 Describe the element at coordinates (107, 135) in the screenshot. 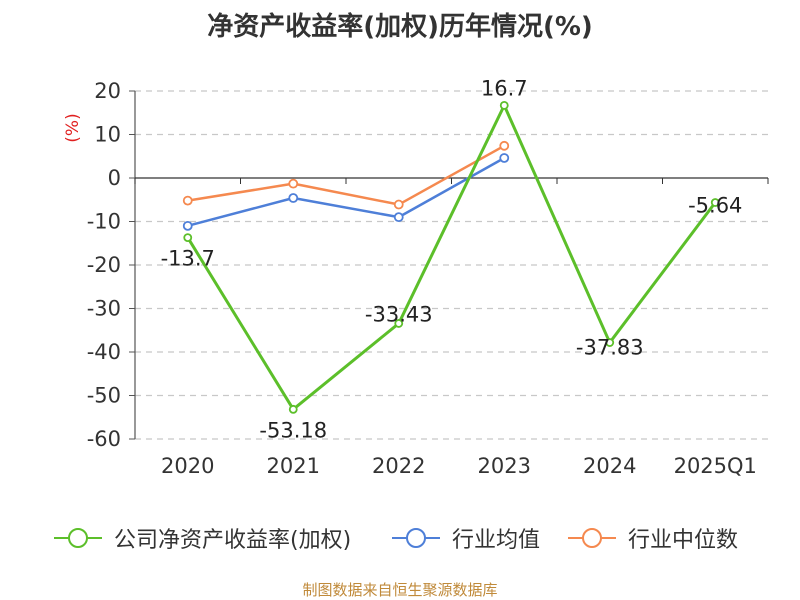

I see `y-tick-label: 10` at that location.